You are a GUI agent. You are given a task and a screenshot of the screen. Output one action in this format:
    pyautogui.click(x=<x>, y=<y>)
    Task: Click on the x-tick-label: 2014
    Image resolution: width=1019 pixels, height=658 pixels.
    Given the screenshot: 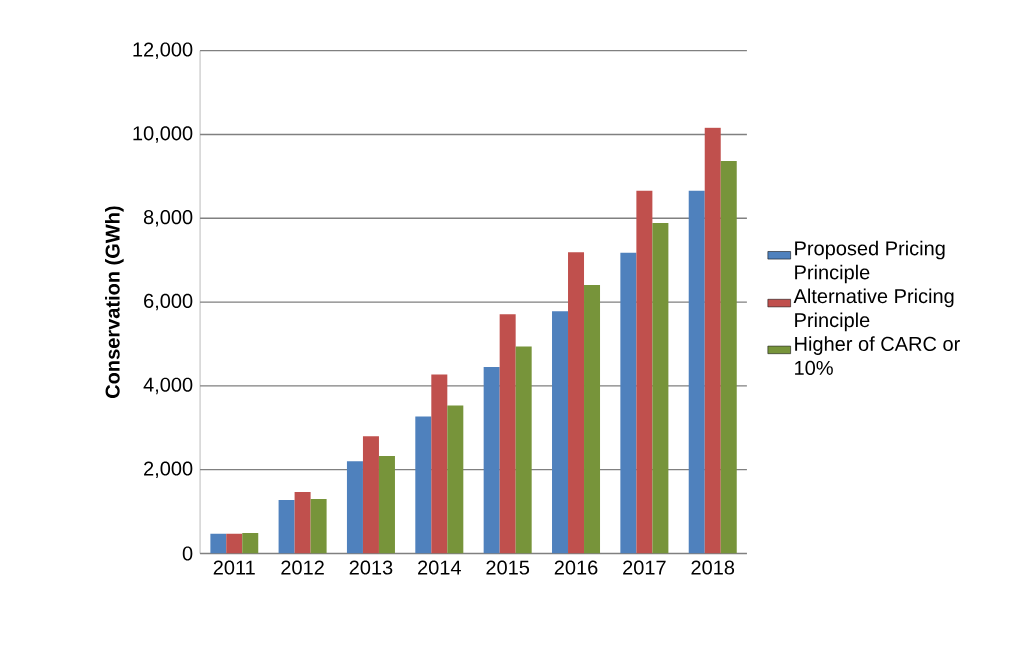 What is the action you would take?
    pyautogui.click(x=439, y=567)
    